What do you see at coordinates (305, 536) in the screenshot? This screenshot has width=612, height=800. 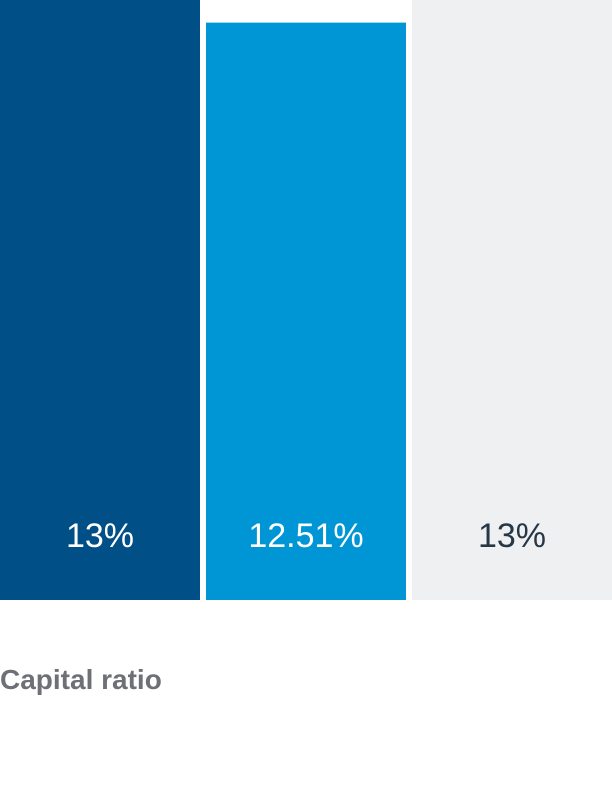 I see `bar-value-label-2: 12.51%` at bounding box center [305, 536].